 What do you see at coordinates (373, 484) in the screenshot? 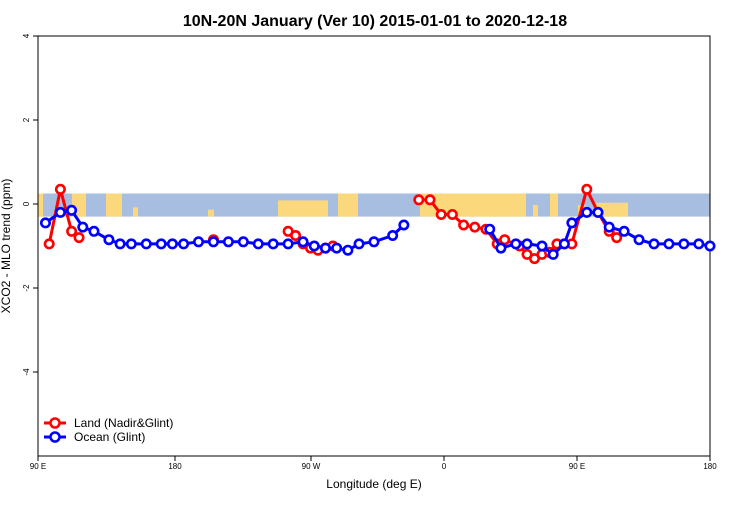
I see `x-axis-label: Longitude (deg E)` at bounding box center [373, 484].